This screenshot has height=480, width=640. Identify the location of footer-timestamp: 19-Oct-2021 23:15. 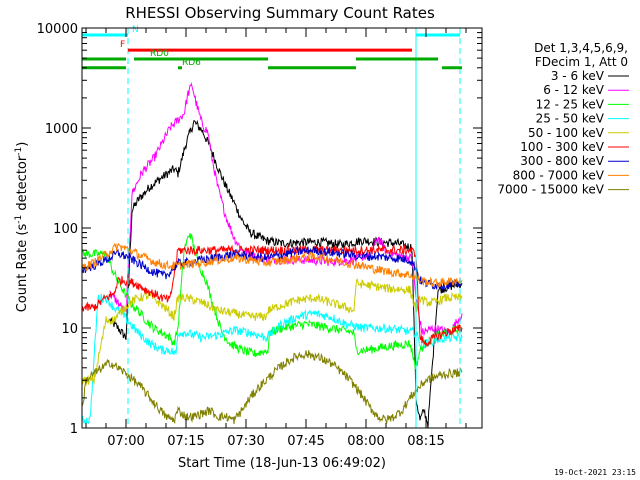
(595, 472).